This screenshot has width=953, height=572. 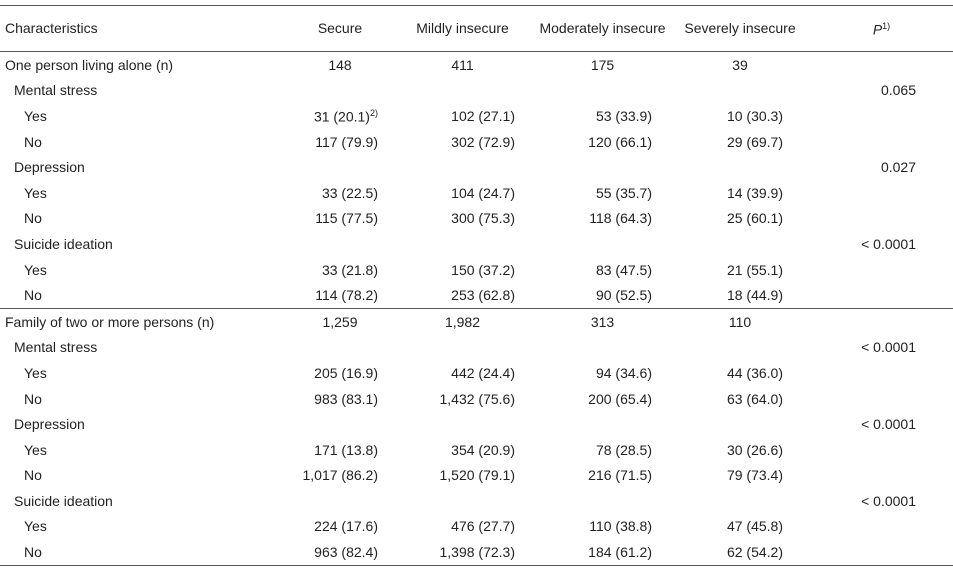 What do you see at coordinates (346, 295) in the screenshot?
I see `value: 114 (78.2)` at bounding box center [346, 295].